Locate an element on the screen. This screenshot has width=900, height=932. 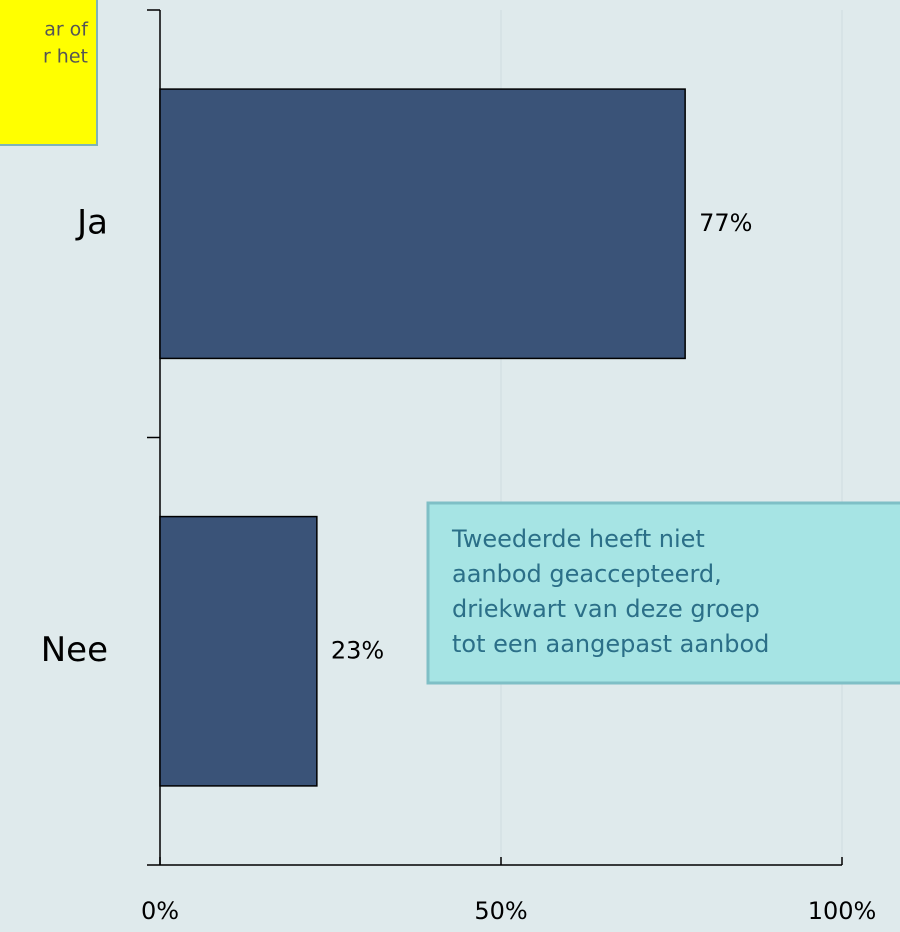
annotation-text: Tweederde heeft niet is located at coordinates (578, 539).